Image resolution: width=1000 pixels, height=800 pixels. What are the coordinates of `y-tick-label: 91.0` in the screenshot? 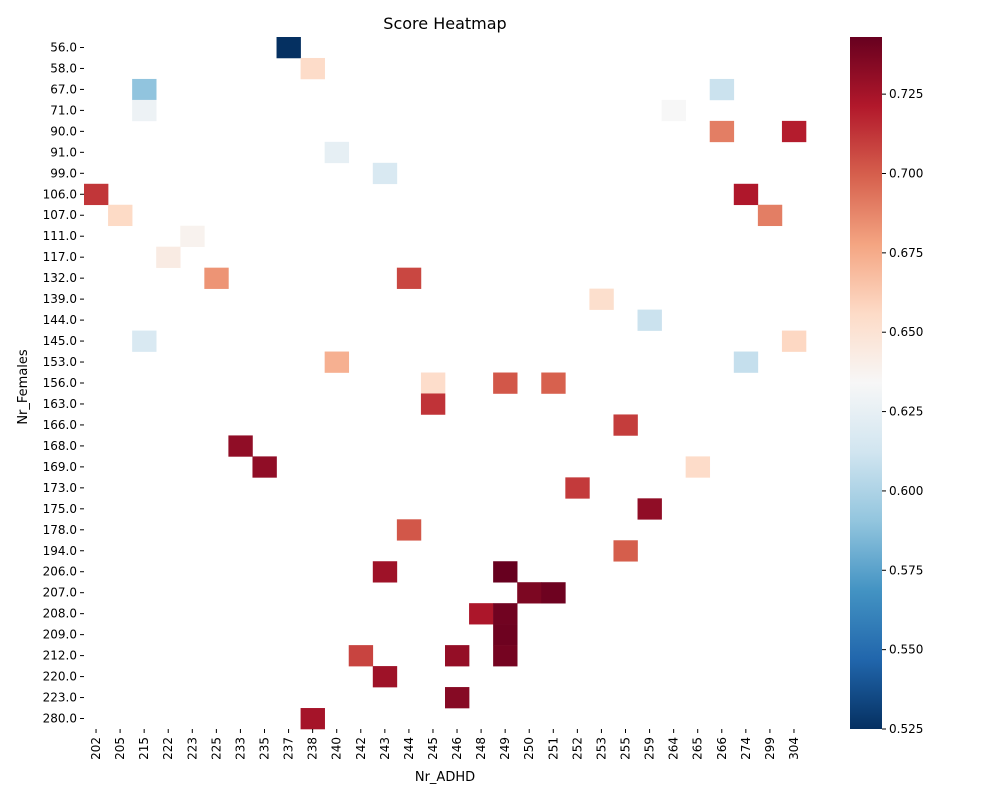 It's located at (63, 152).